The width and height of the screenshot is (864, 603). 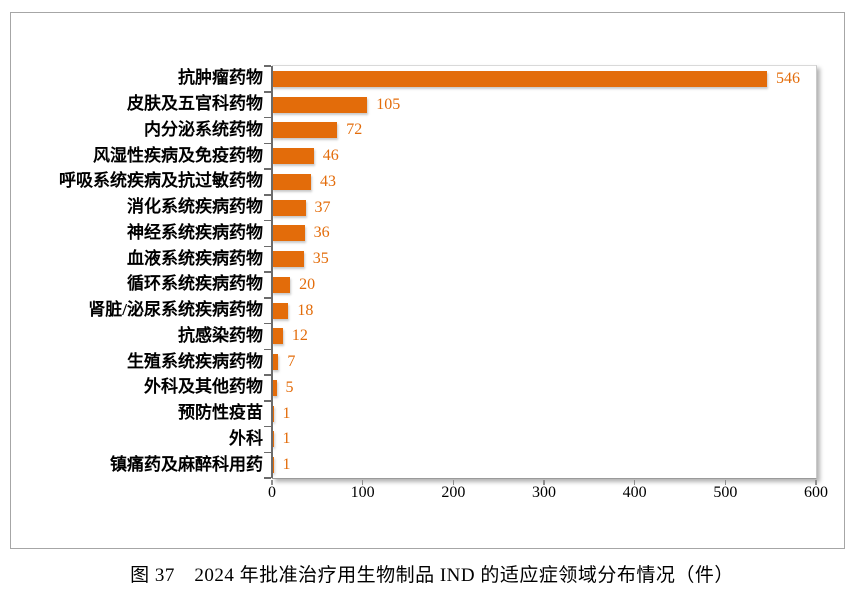 I want to click on x-axis-tick-label: 200, so click(x=453, y=492).